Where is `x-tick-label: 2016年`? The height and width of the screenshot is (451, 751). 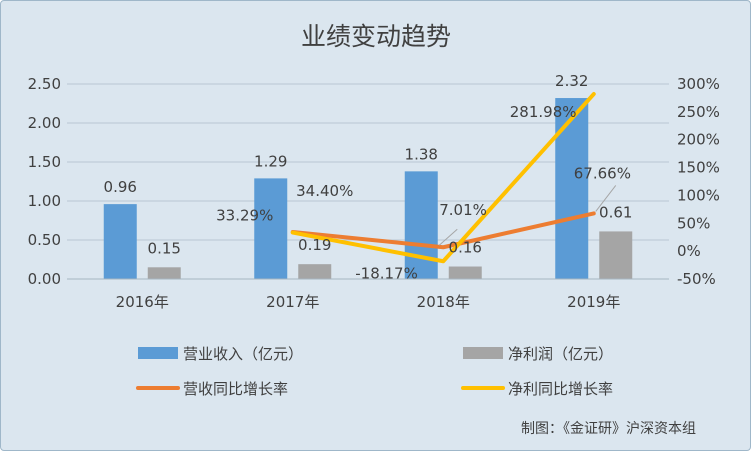
x-tick-label: 2016年 is located at coordinates (142, 302).